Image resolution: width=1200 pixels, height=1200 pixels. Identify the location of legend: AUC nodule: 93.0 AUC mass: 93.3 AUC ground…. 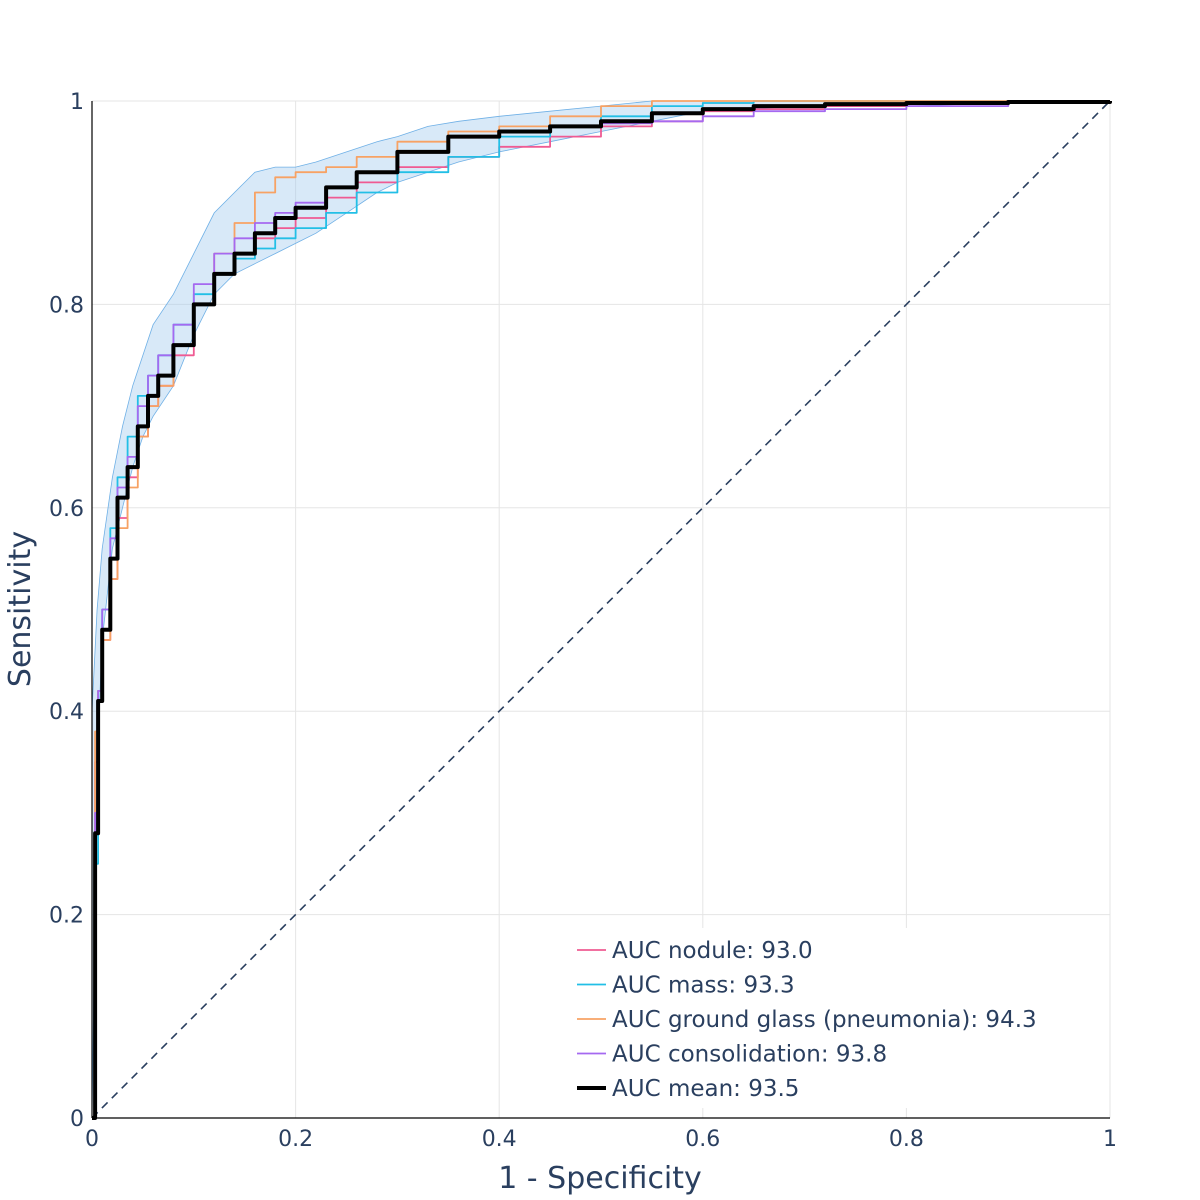
(836, 1018).